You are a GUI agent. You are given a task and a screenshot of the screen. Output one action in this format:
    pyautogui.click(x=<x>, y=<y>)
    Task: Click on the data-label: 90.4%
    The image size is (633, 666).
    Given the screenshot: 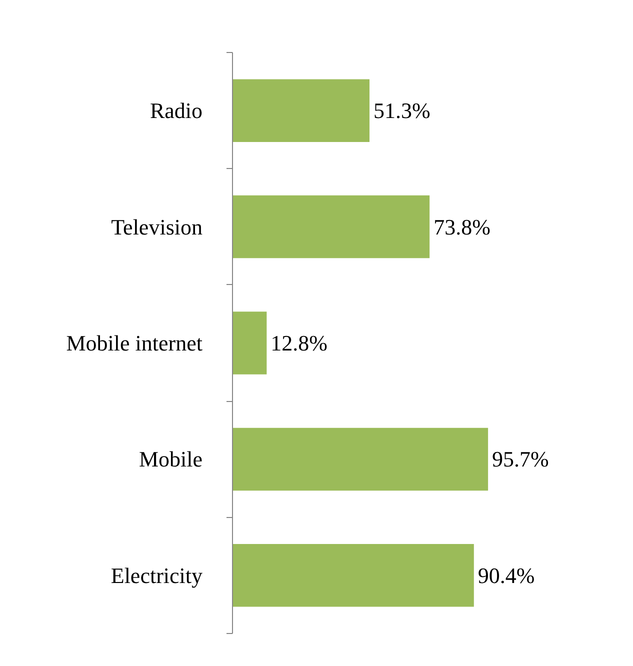 What is the action you would take?
    pyautogui.click(x=506, y=575)
    